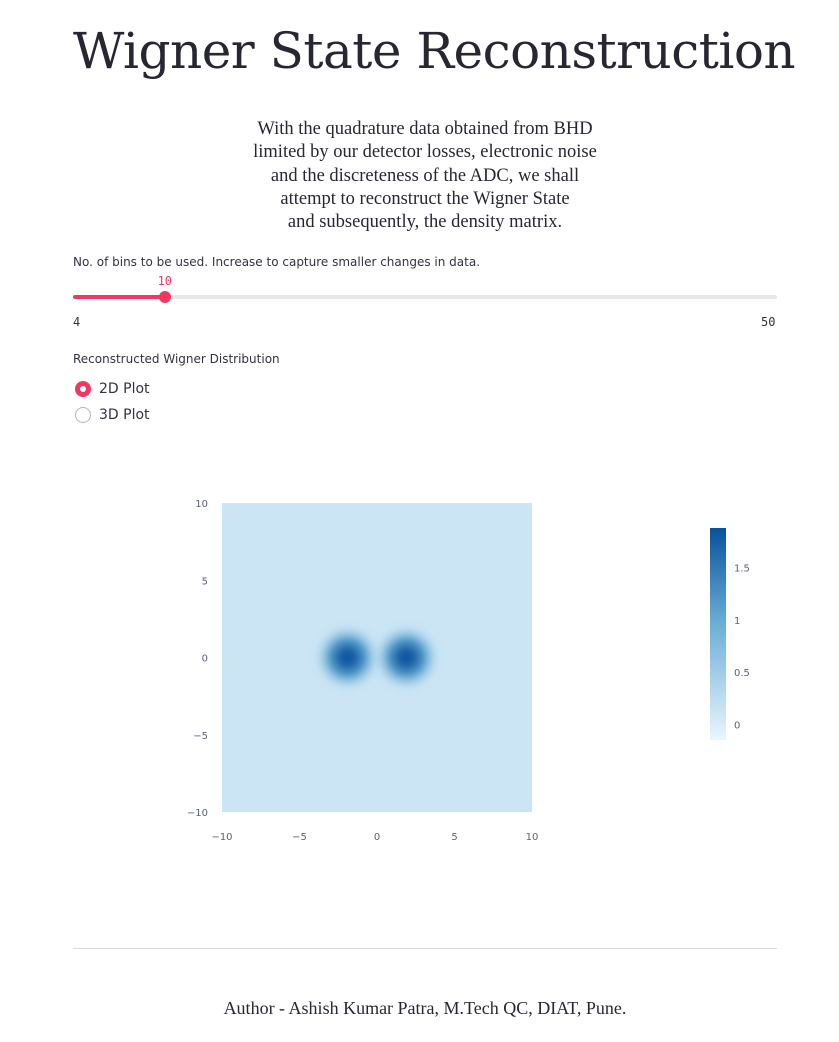 This screenshot has width=839, height=1042. What do you see at coordinates (425, 222) in the screenshot?
I see `intro-line: and subsequently, the density matrix.` at bounding box center [425, 222].